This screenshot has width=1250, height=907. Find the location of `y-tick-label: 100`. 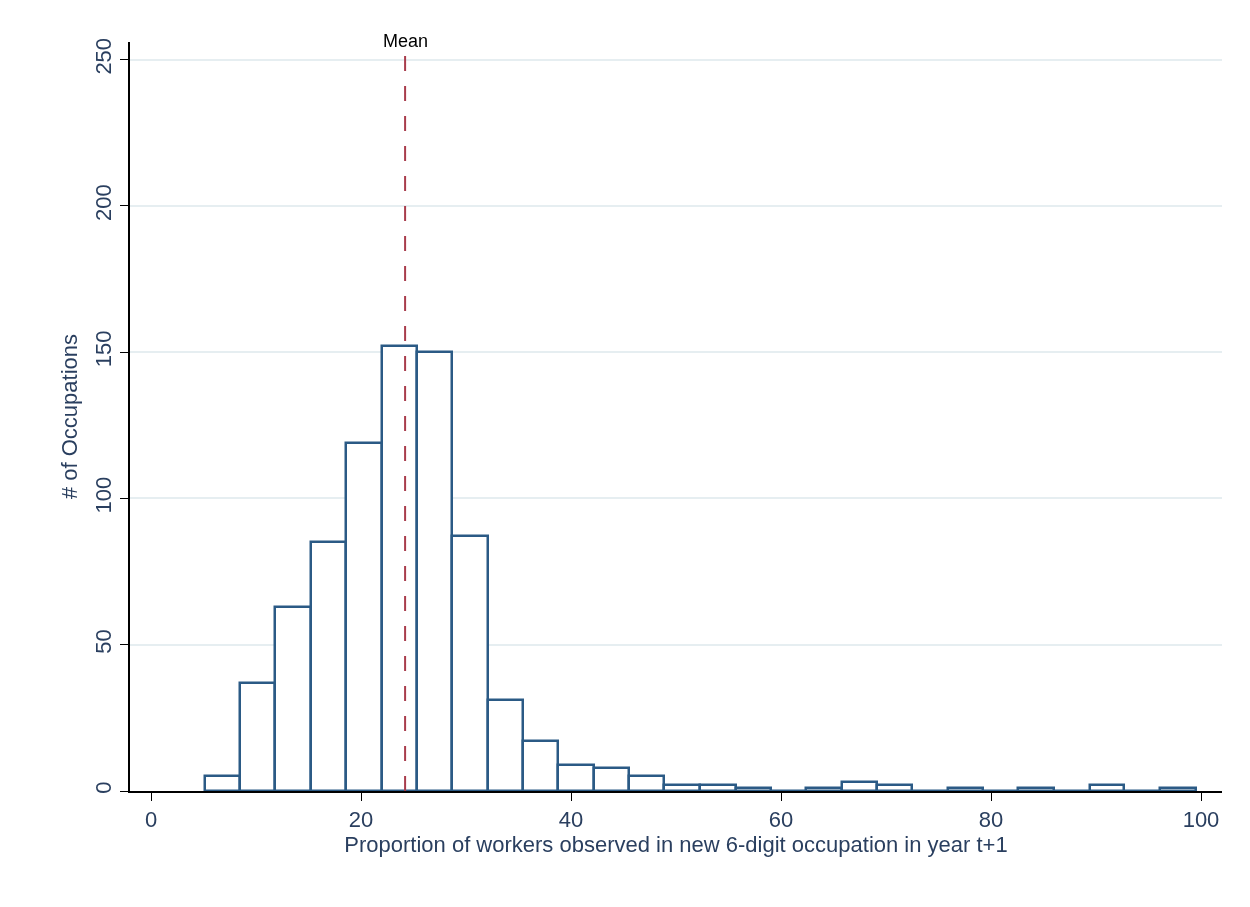

y-tick-label: 100 is located at coordinates (104, 495).